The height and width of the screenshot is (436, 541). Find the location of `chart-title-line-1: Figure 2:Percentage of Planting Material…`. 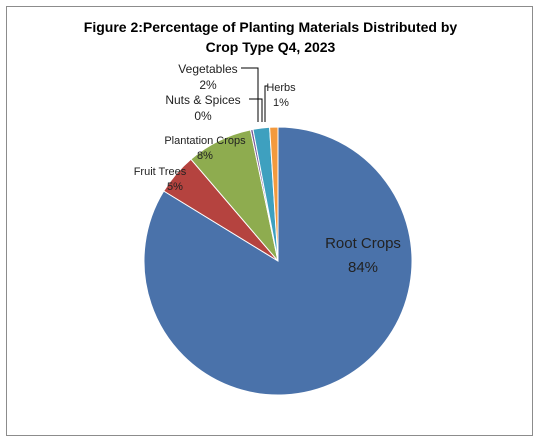

chart-title-line-1: Figure 2:Percentage of Planting Material… is located at coordinates (270, 27).